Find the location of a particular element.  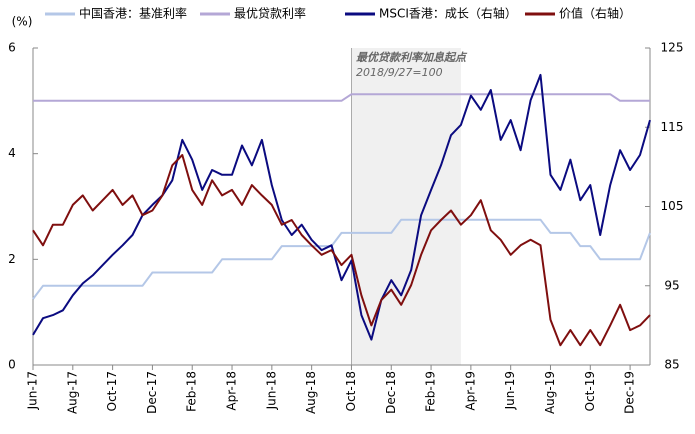

y-tick-label: 0 is located at coordinates (12, 365).